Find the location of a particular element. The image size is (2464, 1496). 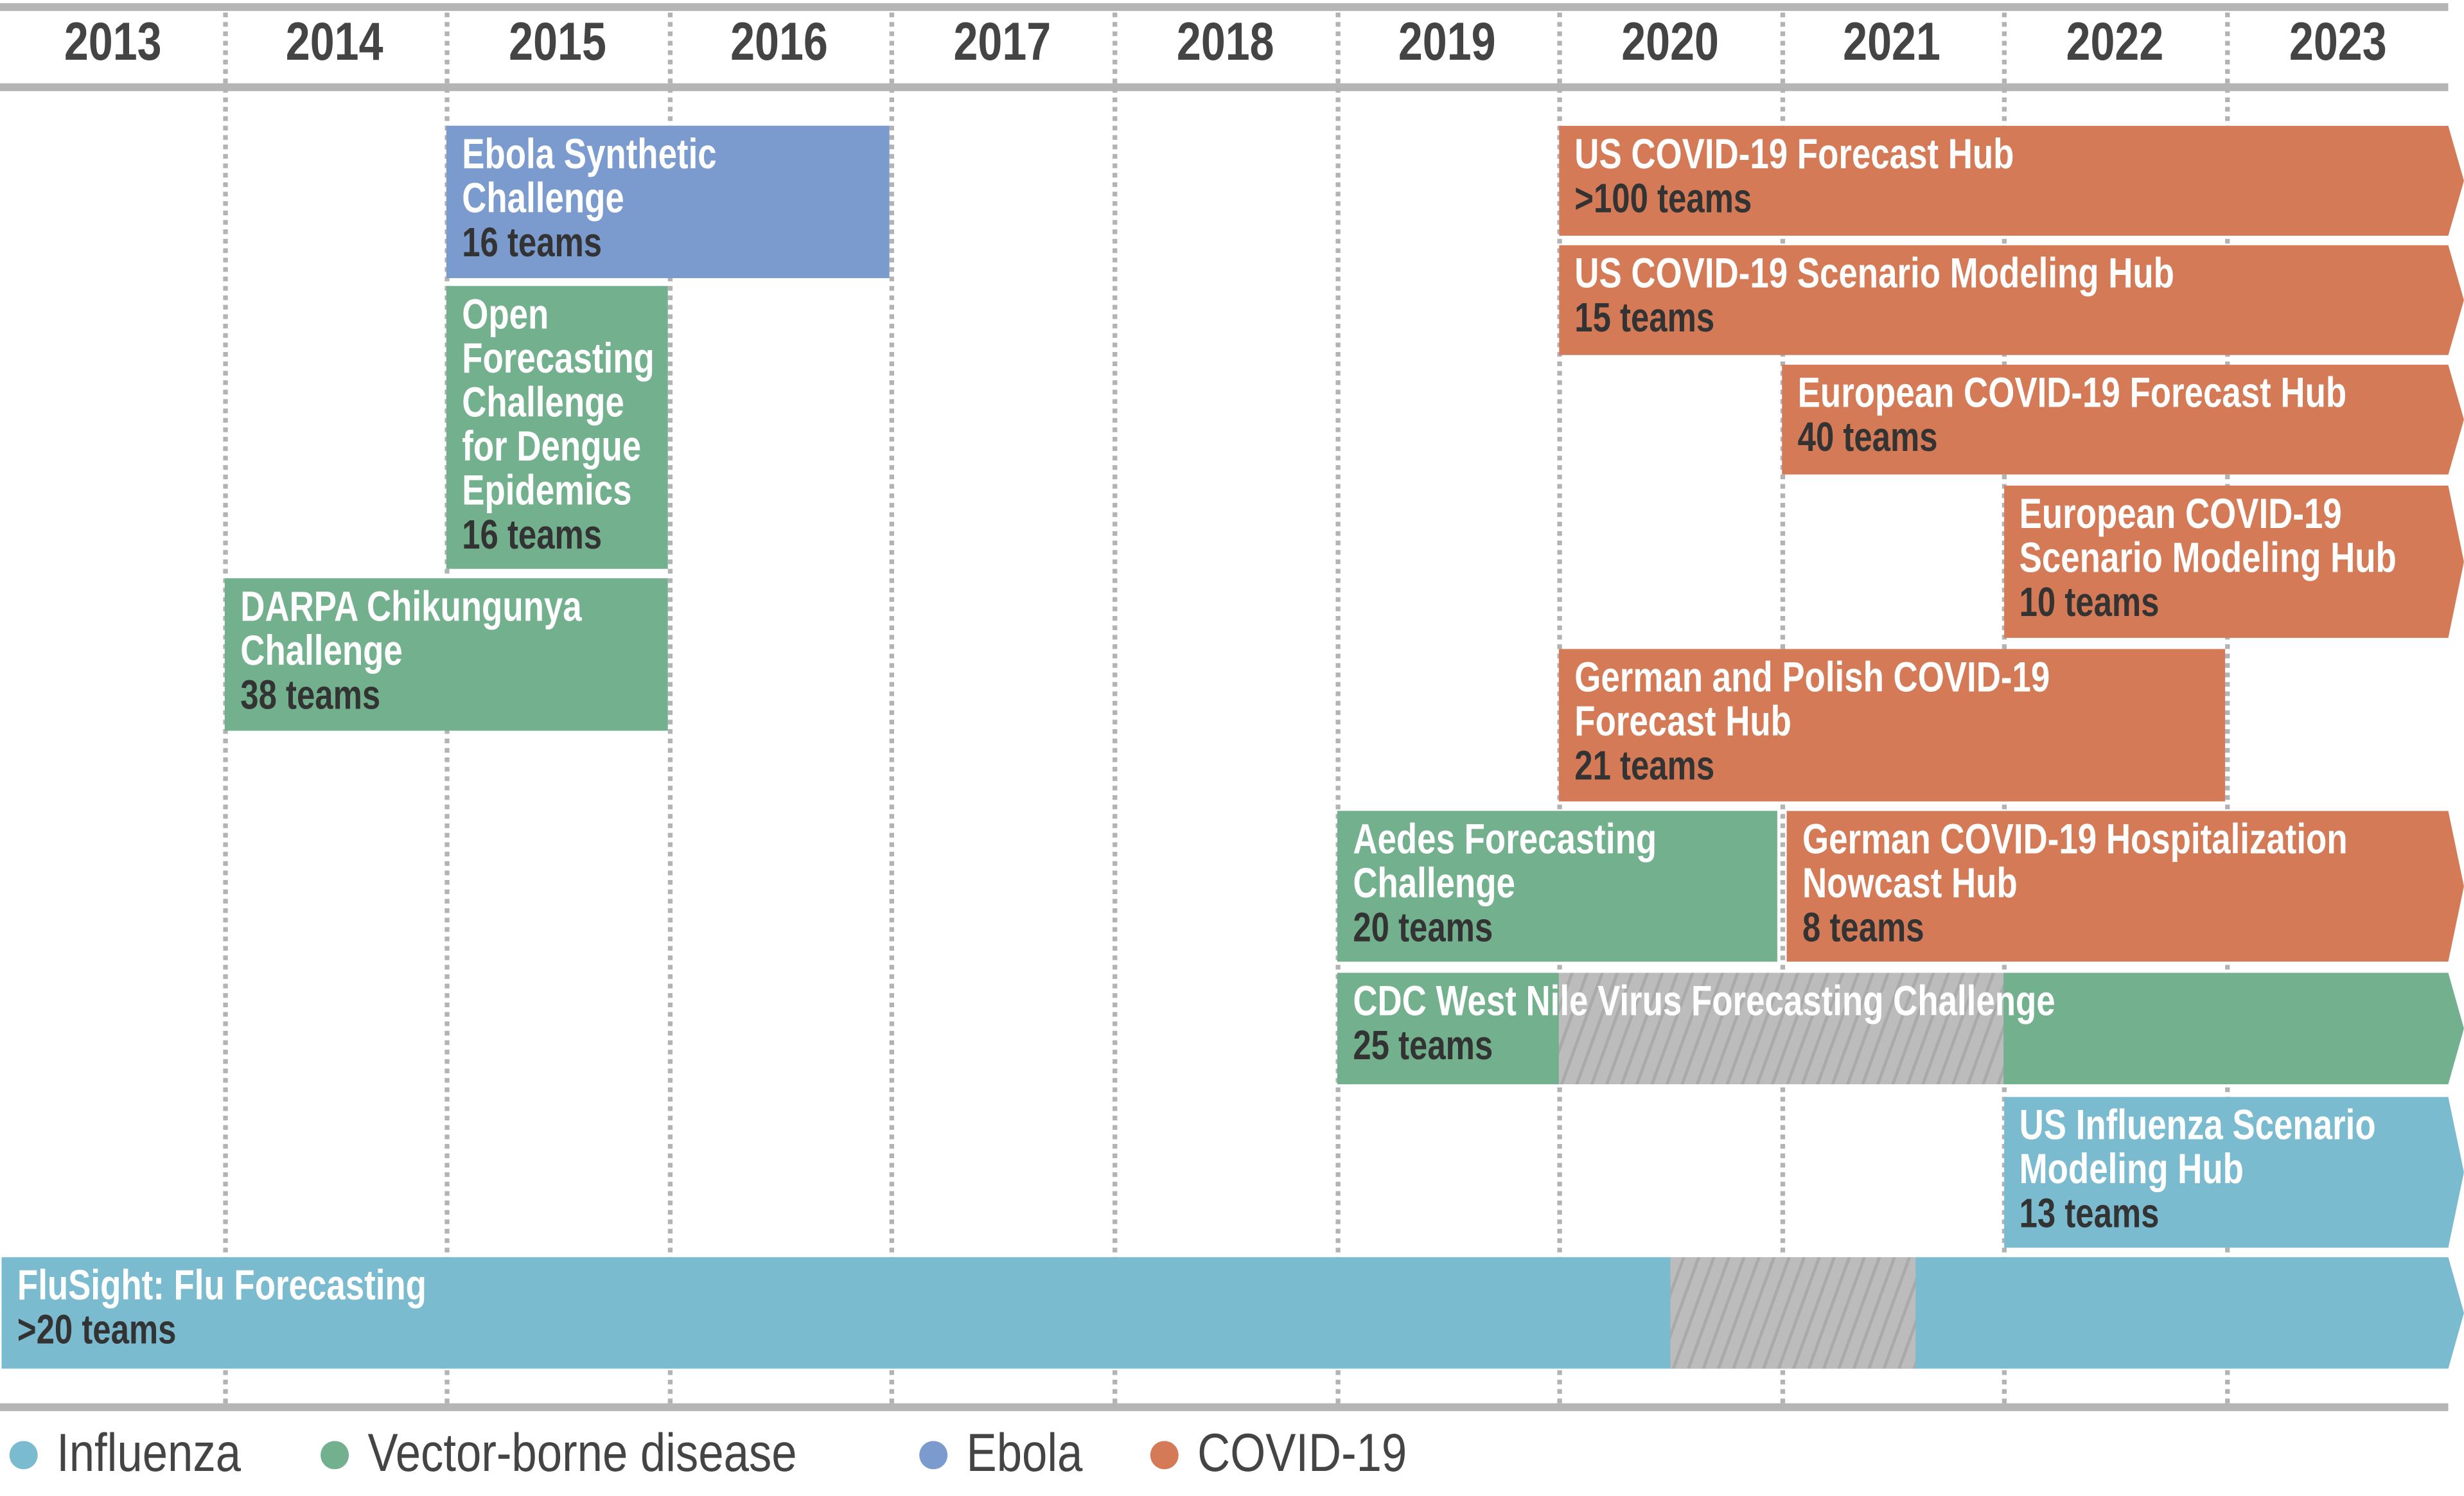

team-count: 8 teams is located at coordinates (1863, 927).